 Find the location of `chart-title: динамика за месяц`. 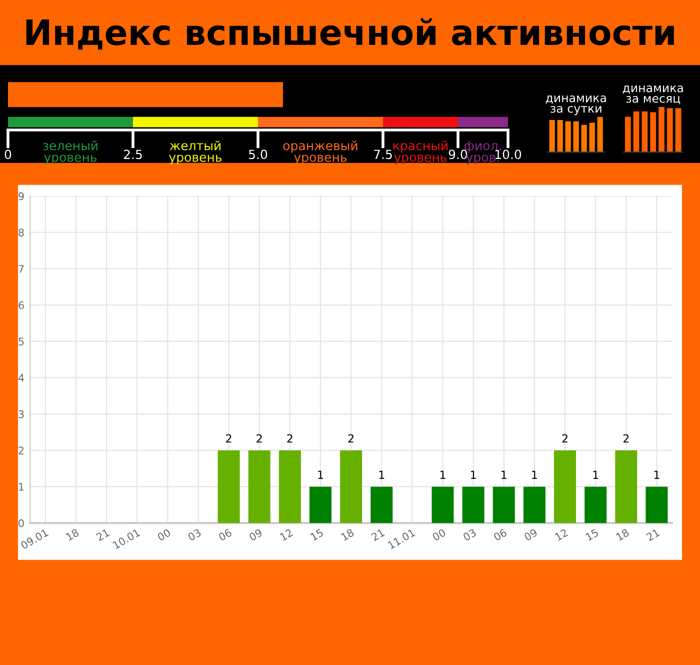

chart-title: динамика за месяц is located at coordinates (652, 94).